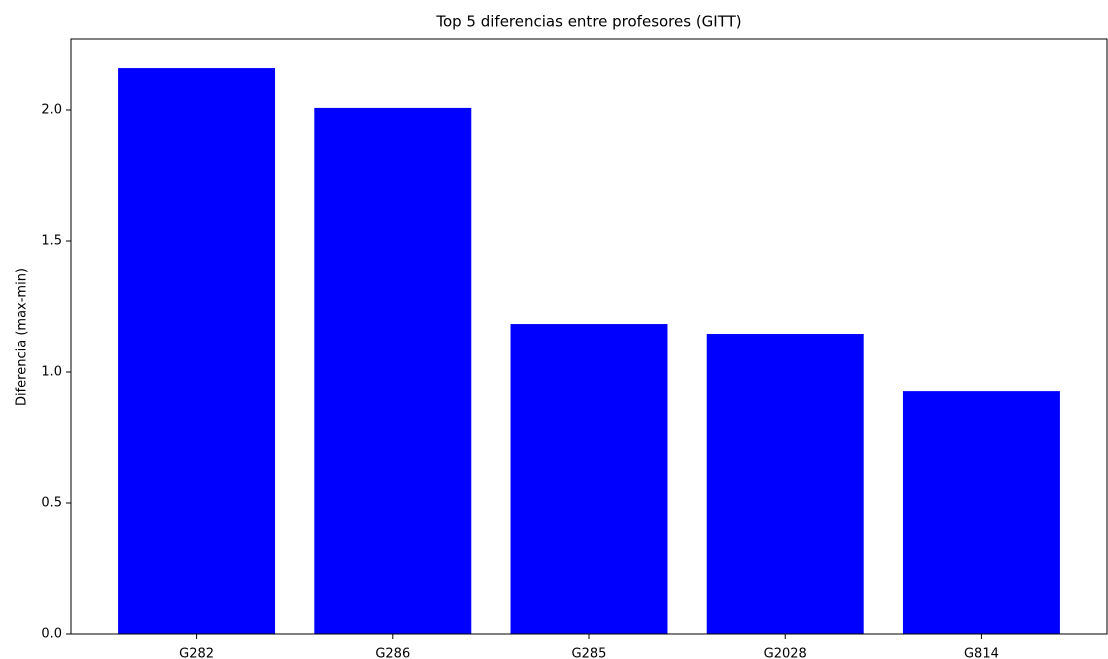 The width and height of the screenshot is (1108, 659). I want to click on x-tick-label: G814, so click(981, 653).